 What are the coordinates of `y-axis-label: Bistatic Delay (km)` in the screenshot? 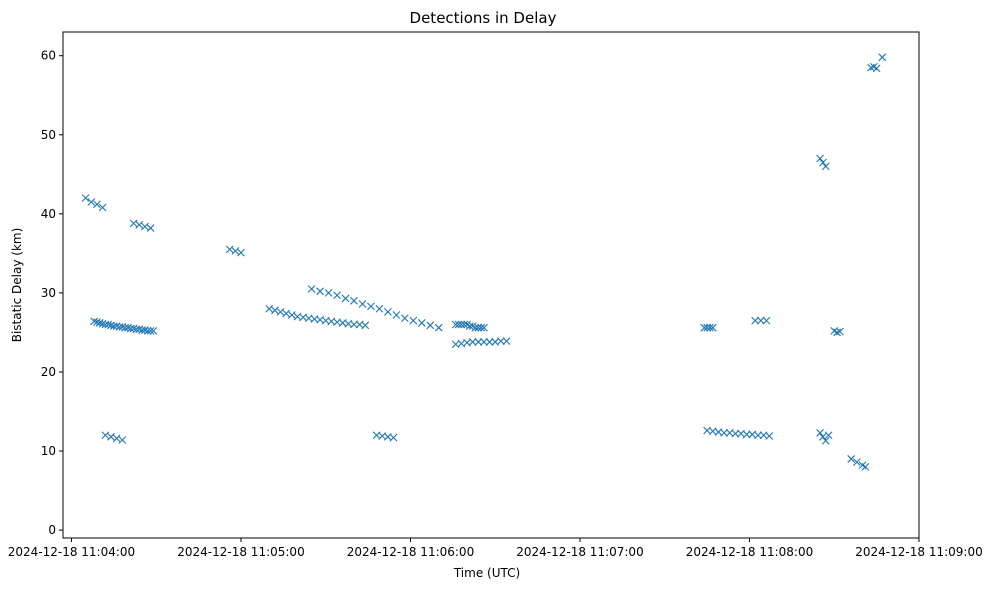 It's located at (17, 285).